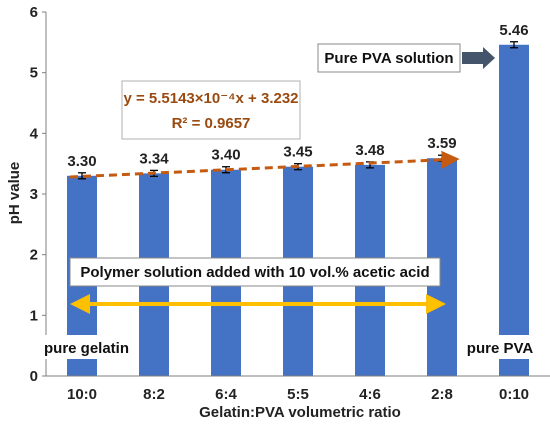 The image size is (550, 426). What do you see at coordinates (34, 315) in the screenshot?
I see `y-tick-label: 1` at bounding box center [34, 315].